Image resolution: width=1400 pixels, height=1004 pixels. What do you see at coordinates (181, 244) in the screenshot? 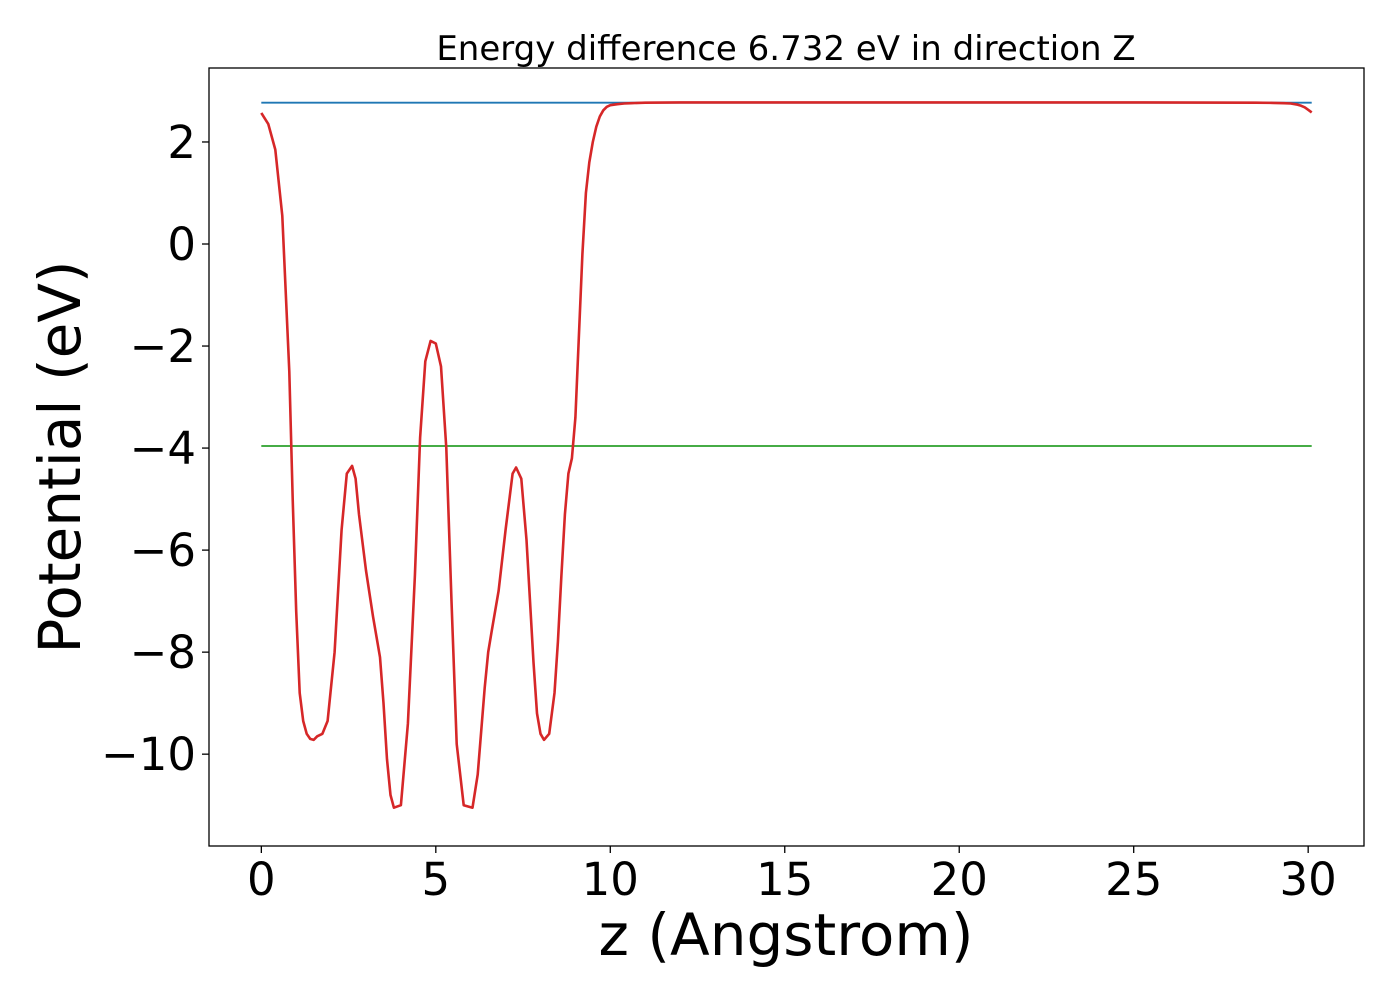
I see `y-tick-label: 0` at bounding box center [181, 244].